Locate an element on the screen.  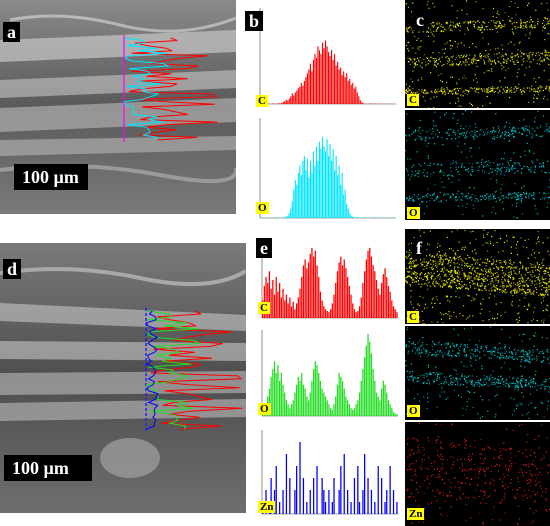
map-f1-dots is located at coordinates (477, 276).